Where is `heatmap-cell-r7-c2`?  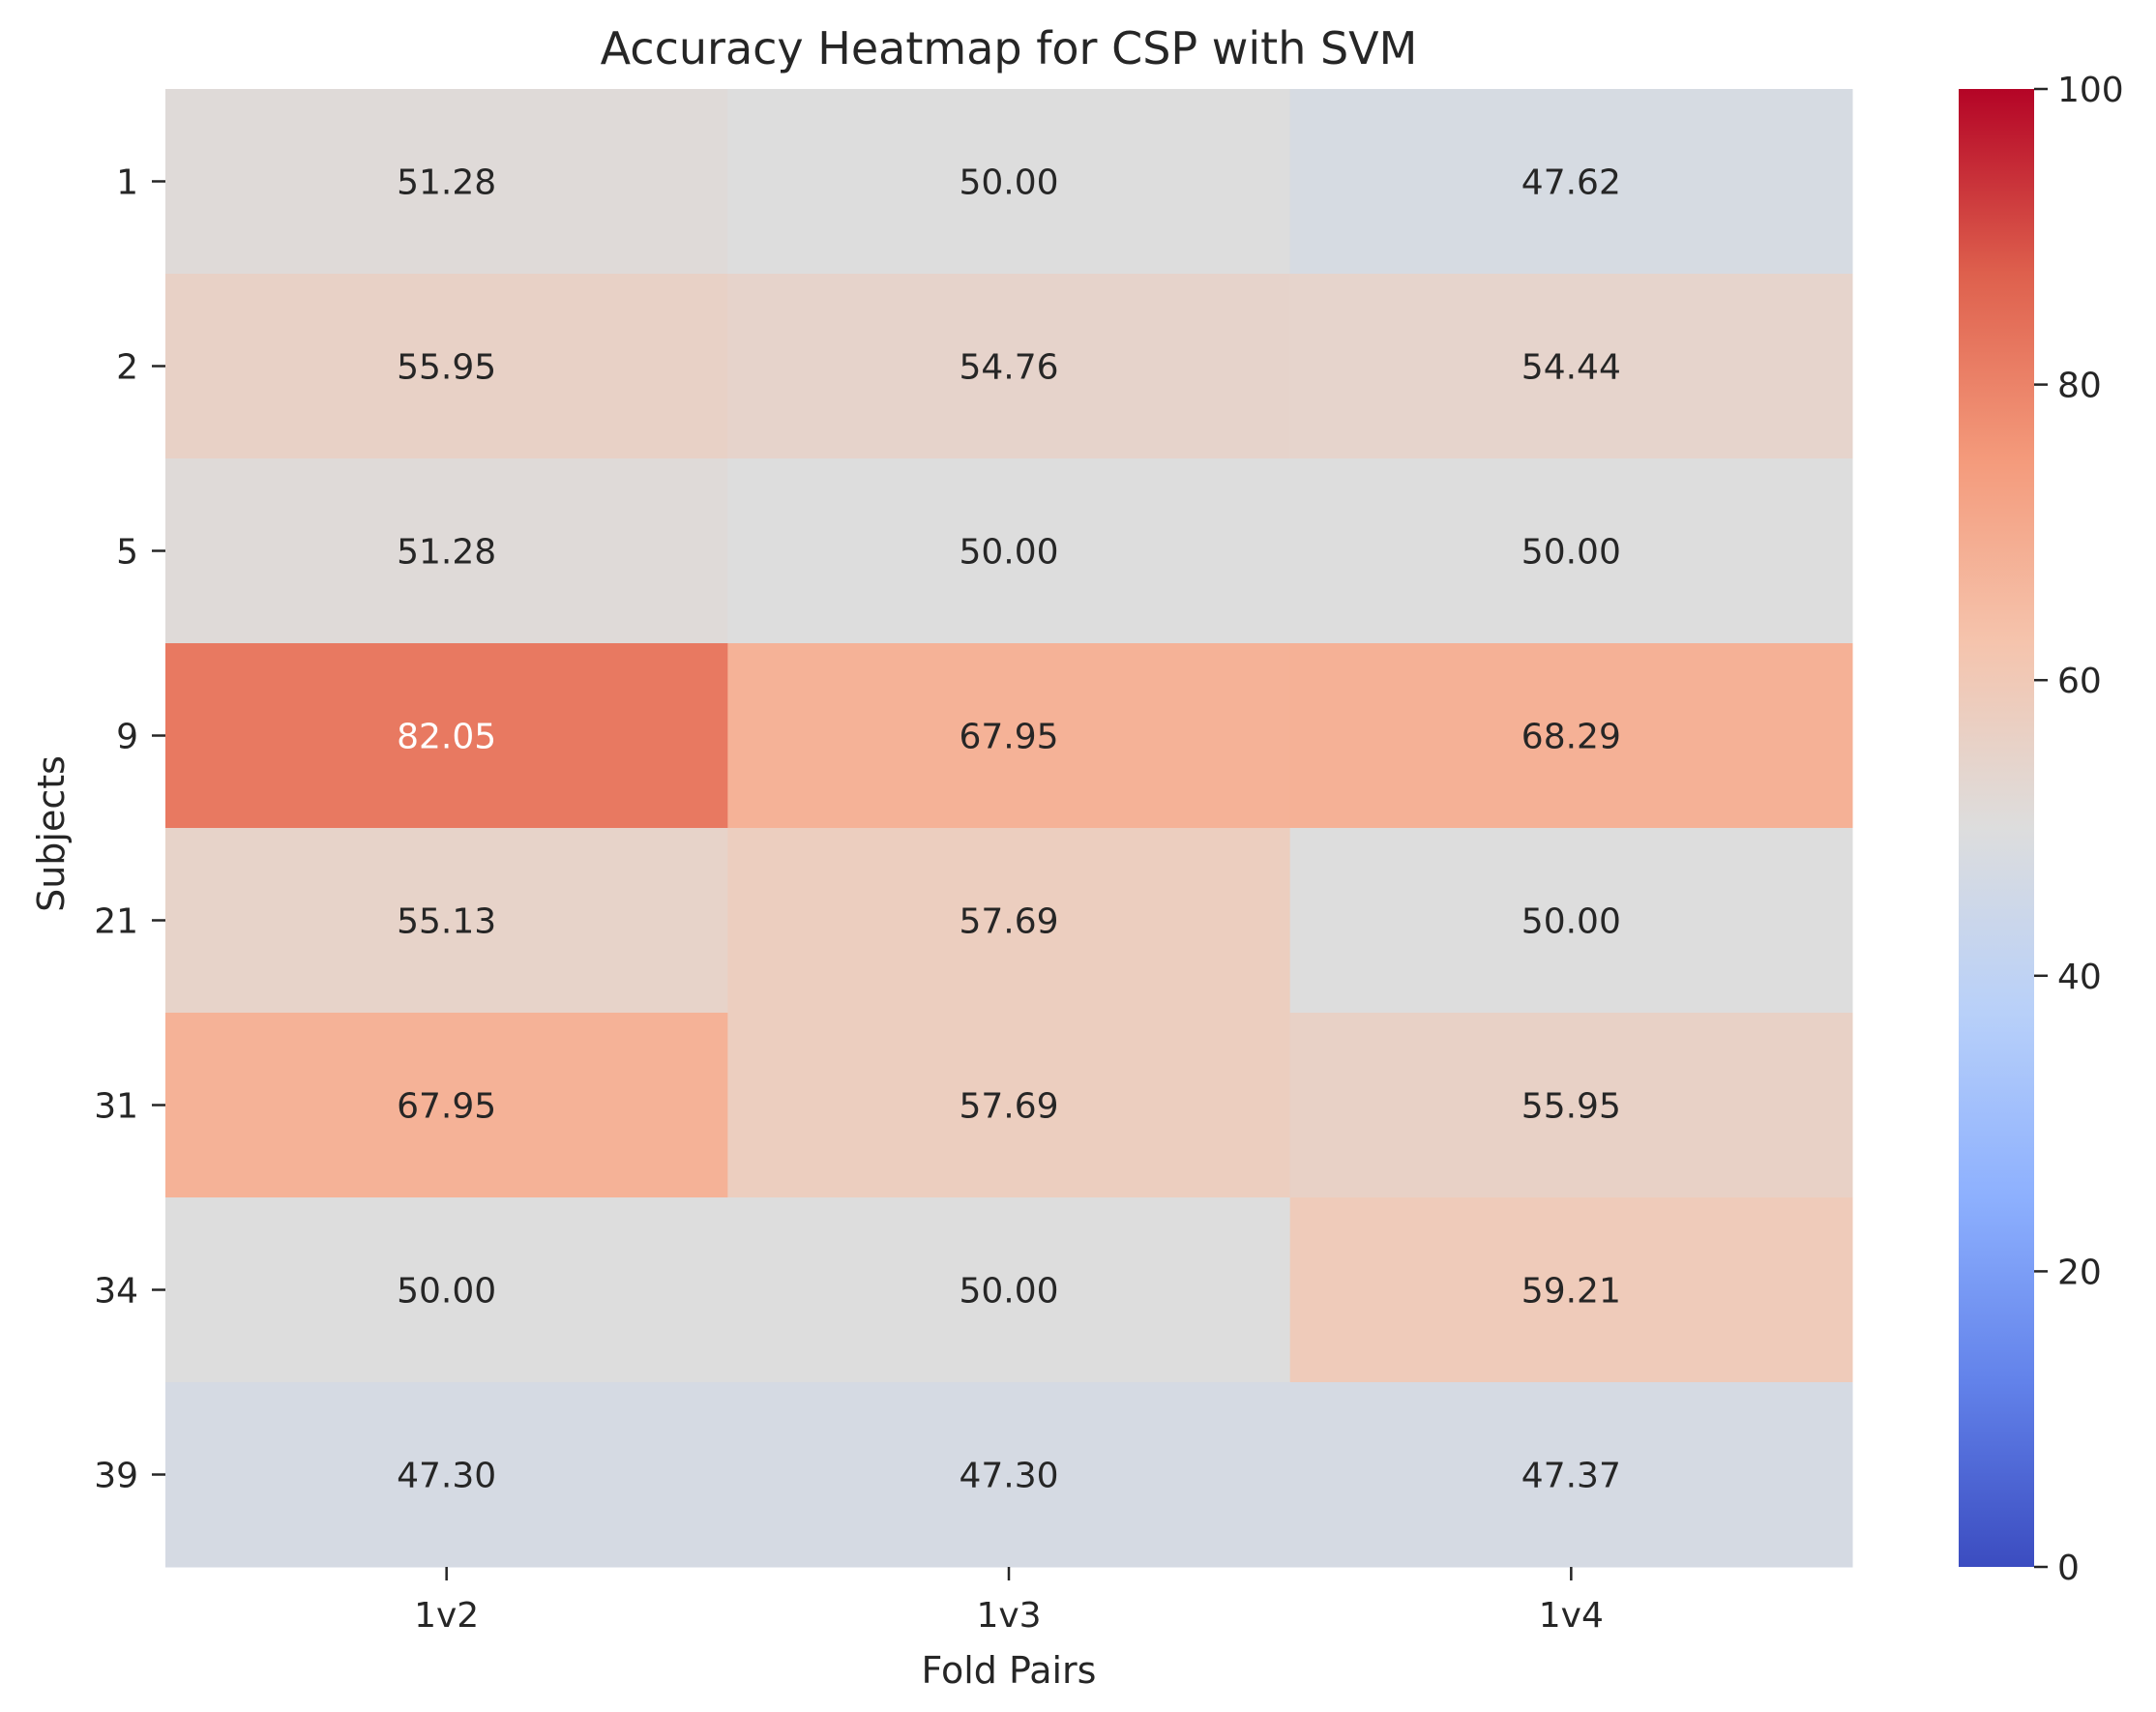 heatmap-cell-r7-c2 is located at coordinates (1571, 1475).